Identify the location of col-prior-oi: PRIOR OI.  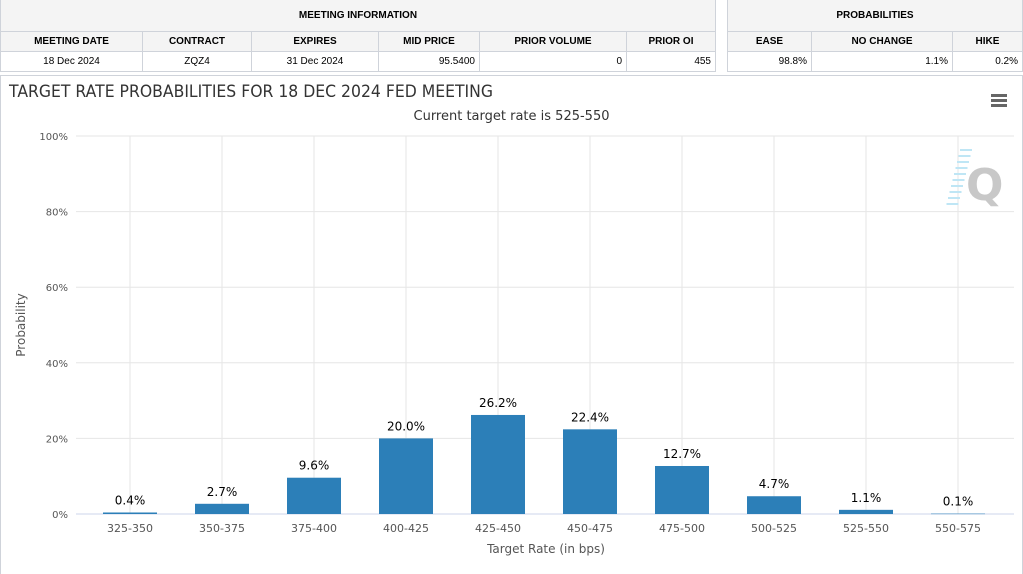
(671, 41).